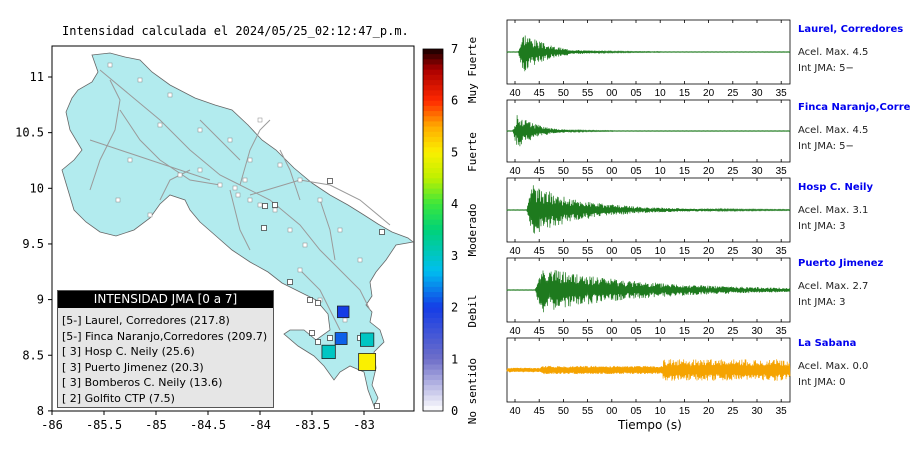  What do you see at coordinates (833, 210) in the screenshot?
I see `trace-acel: Acel. Max. 3.1` at bounding box center [833, 210].